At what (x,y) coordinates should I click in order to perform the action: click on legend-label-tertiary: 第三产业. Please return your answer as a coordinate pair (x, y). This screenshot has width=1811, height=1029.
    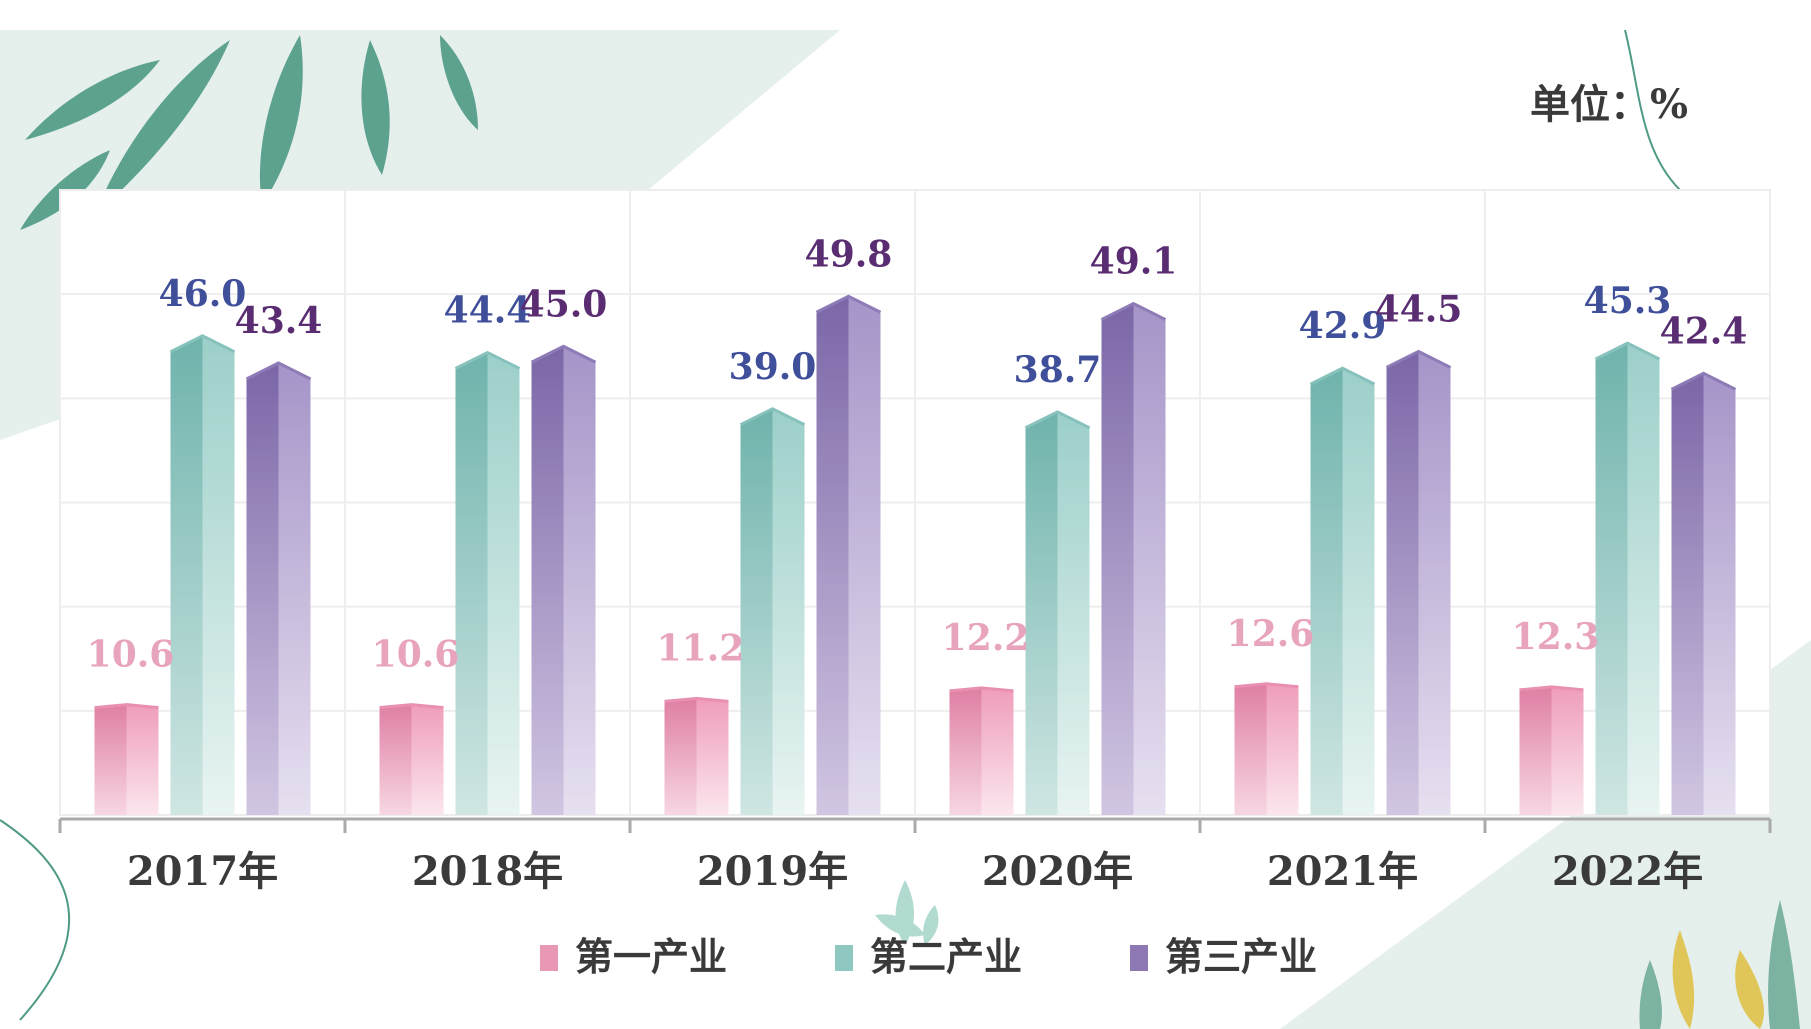
    Looking at the image, I should click on (1241, 956).